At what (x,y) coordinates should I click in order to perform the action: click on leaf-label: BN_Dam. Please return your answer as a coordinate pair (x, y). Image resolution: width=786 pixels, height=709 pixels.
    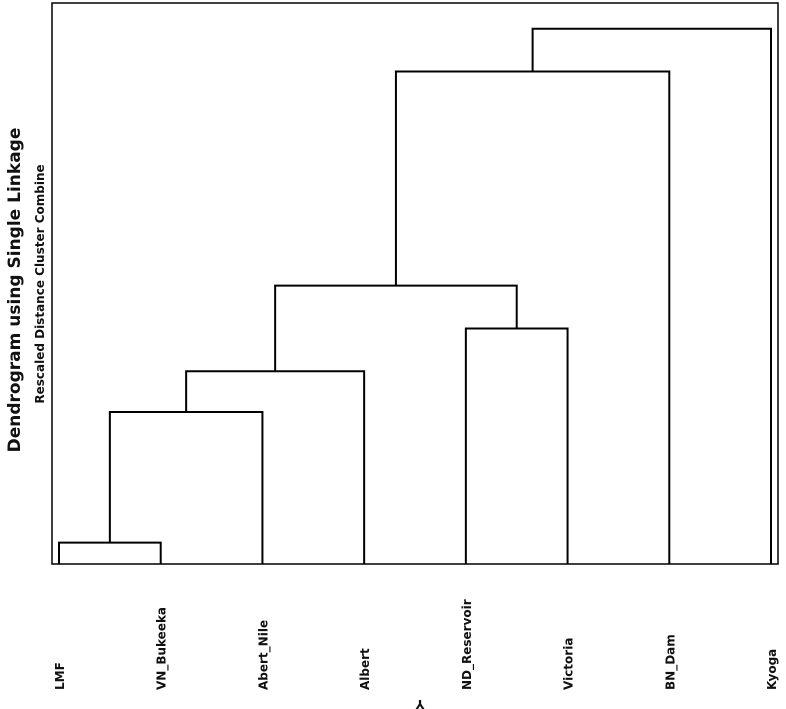
    Looking at the image, I should click on (670, 662).